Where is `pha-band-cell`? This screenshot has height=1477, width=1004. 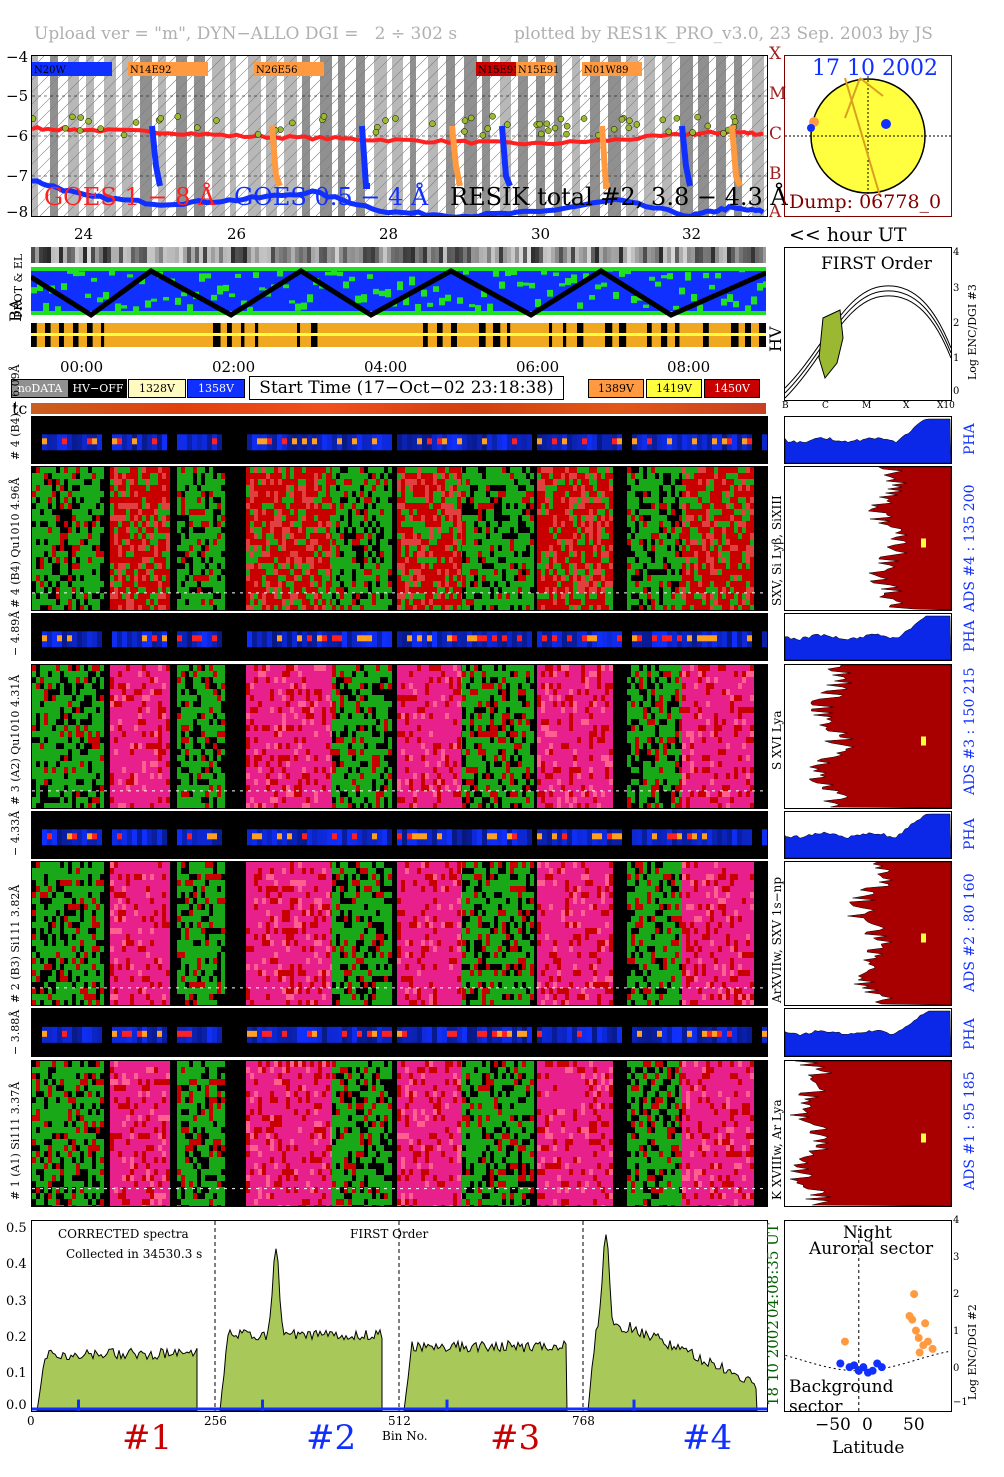 pha-band-cell is located at coordinates (659, 442).